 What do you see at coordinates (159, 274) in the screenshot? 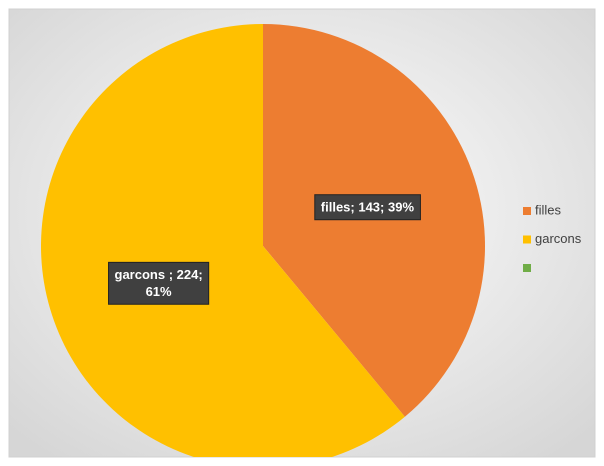
I see `data-label-line: garcons ; 224;` at bounding box center [159, 274].